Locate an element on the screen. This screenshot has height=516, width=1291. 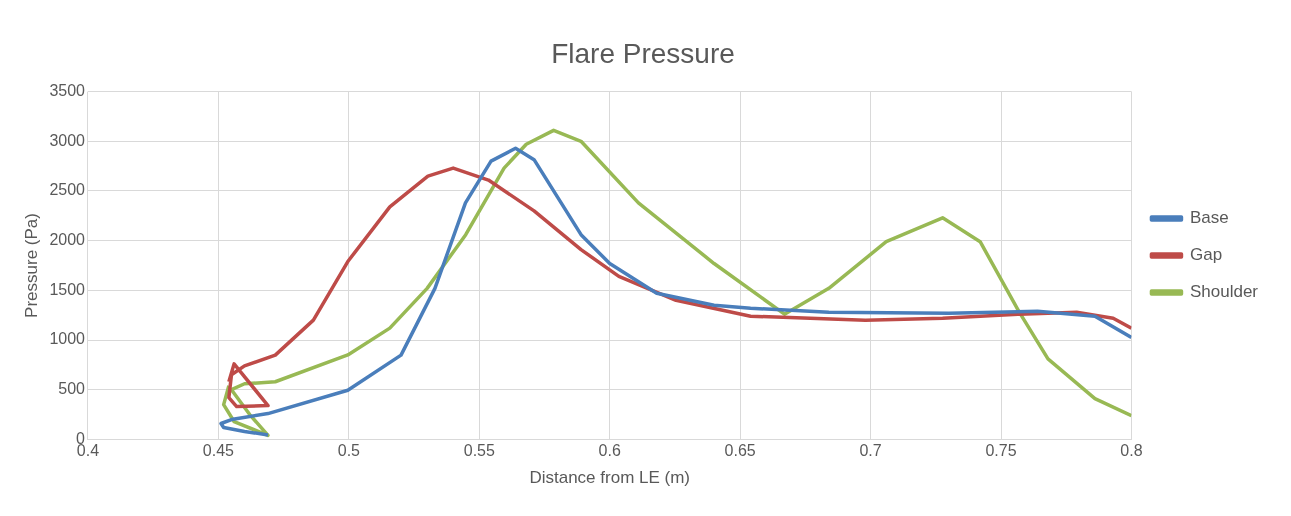
x-tick-label: 0.5 is located at coordinates (349, 451).